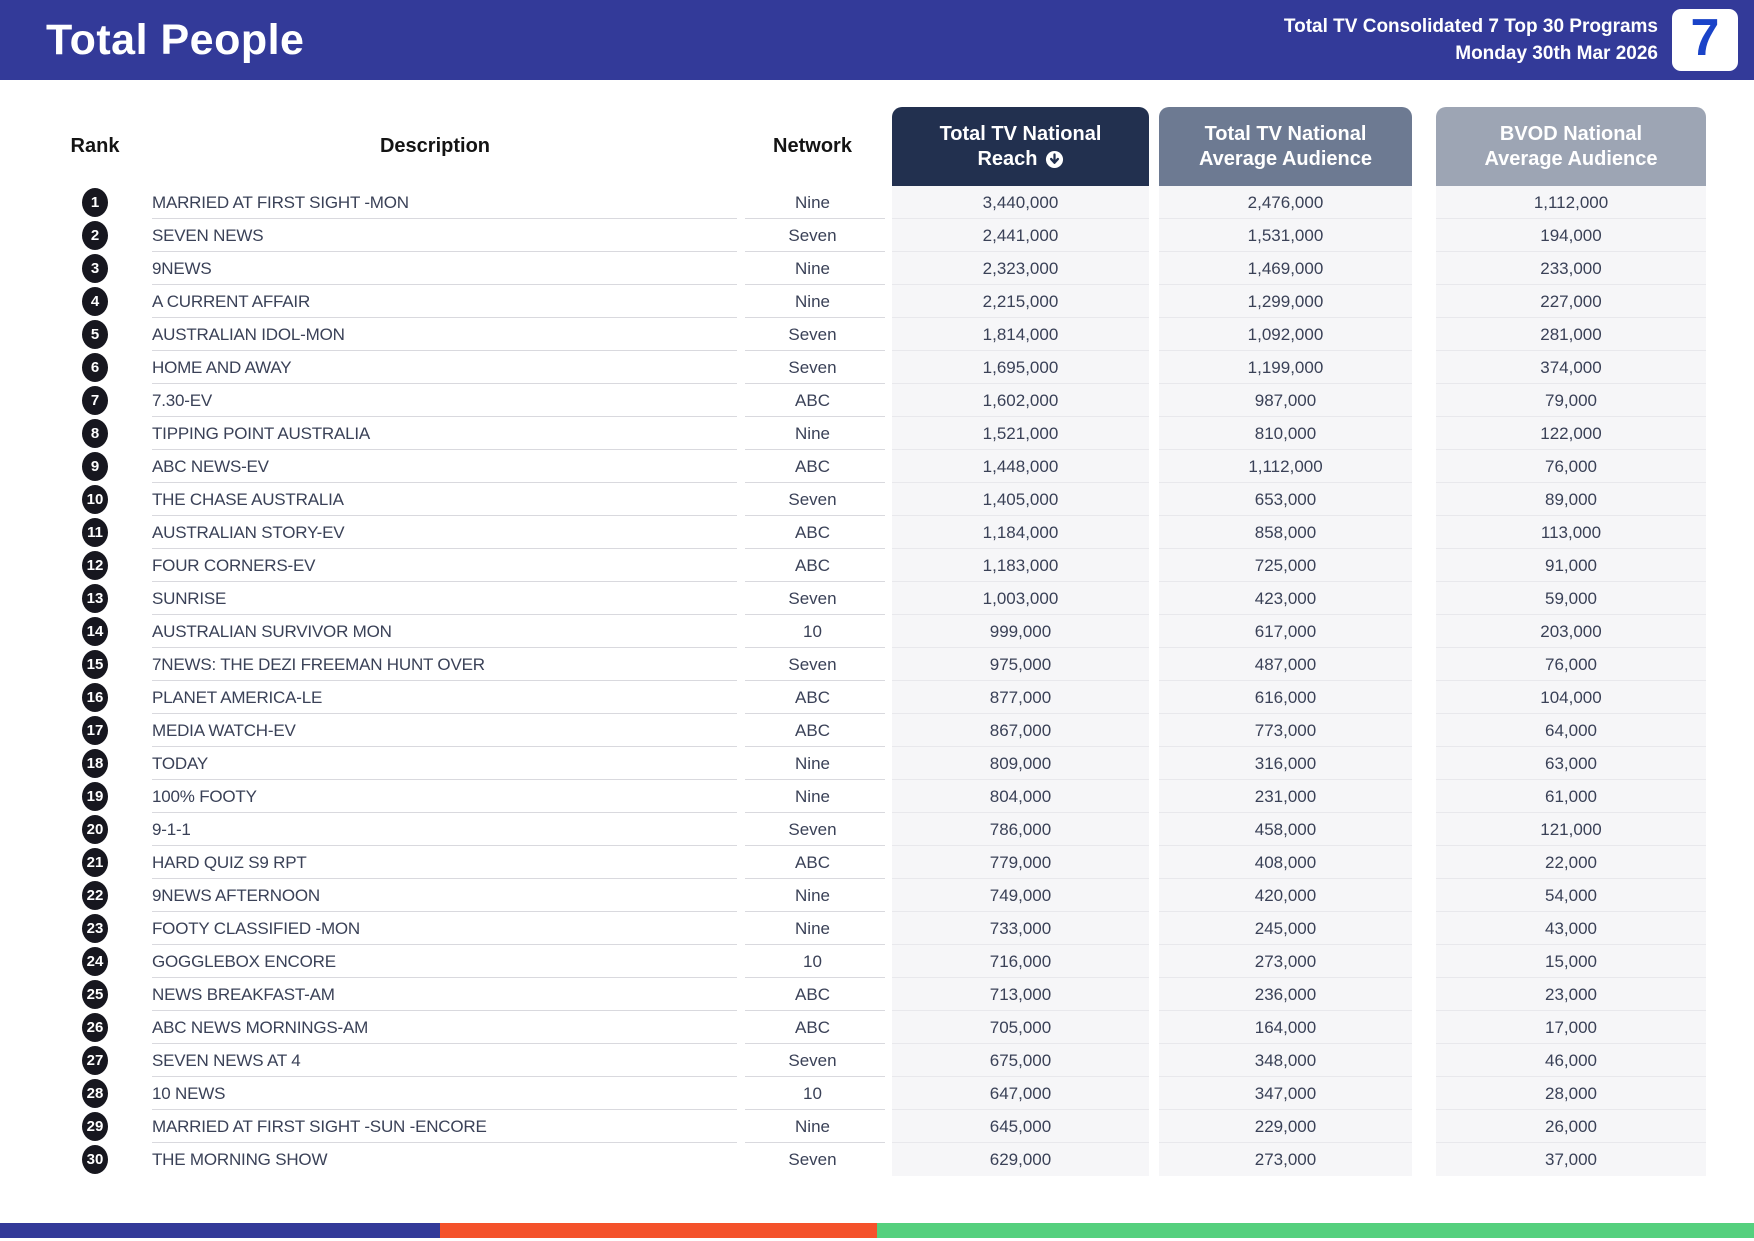 This screenshot has width=1754, height=1241. I want to click on rank-cell: 26, so click(95, 1027).